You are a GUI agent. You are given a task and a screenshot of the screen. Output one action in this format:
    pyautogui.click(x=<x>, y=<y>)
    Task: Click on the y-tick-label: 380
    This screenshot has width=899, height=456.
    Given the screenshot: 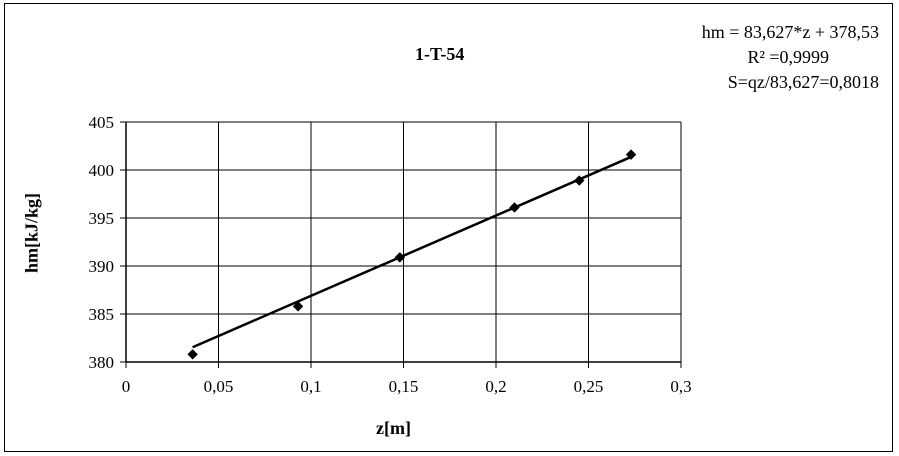 What is the action you would take?
    pyautogui.click(x=102, y=362)
    